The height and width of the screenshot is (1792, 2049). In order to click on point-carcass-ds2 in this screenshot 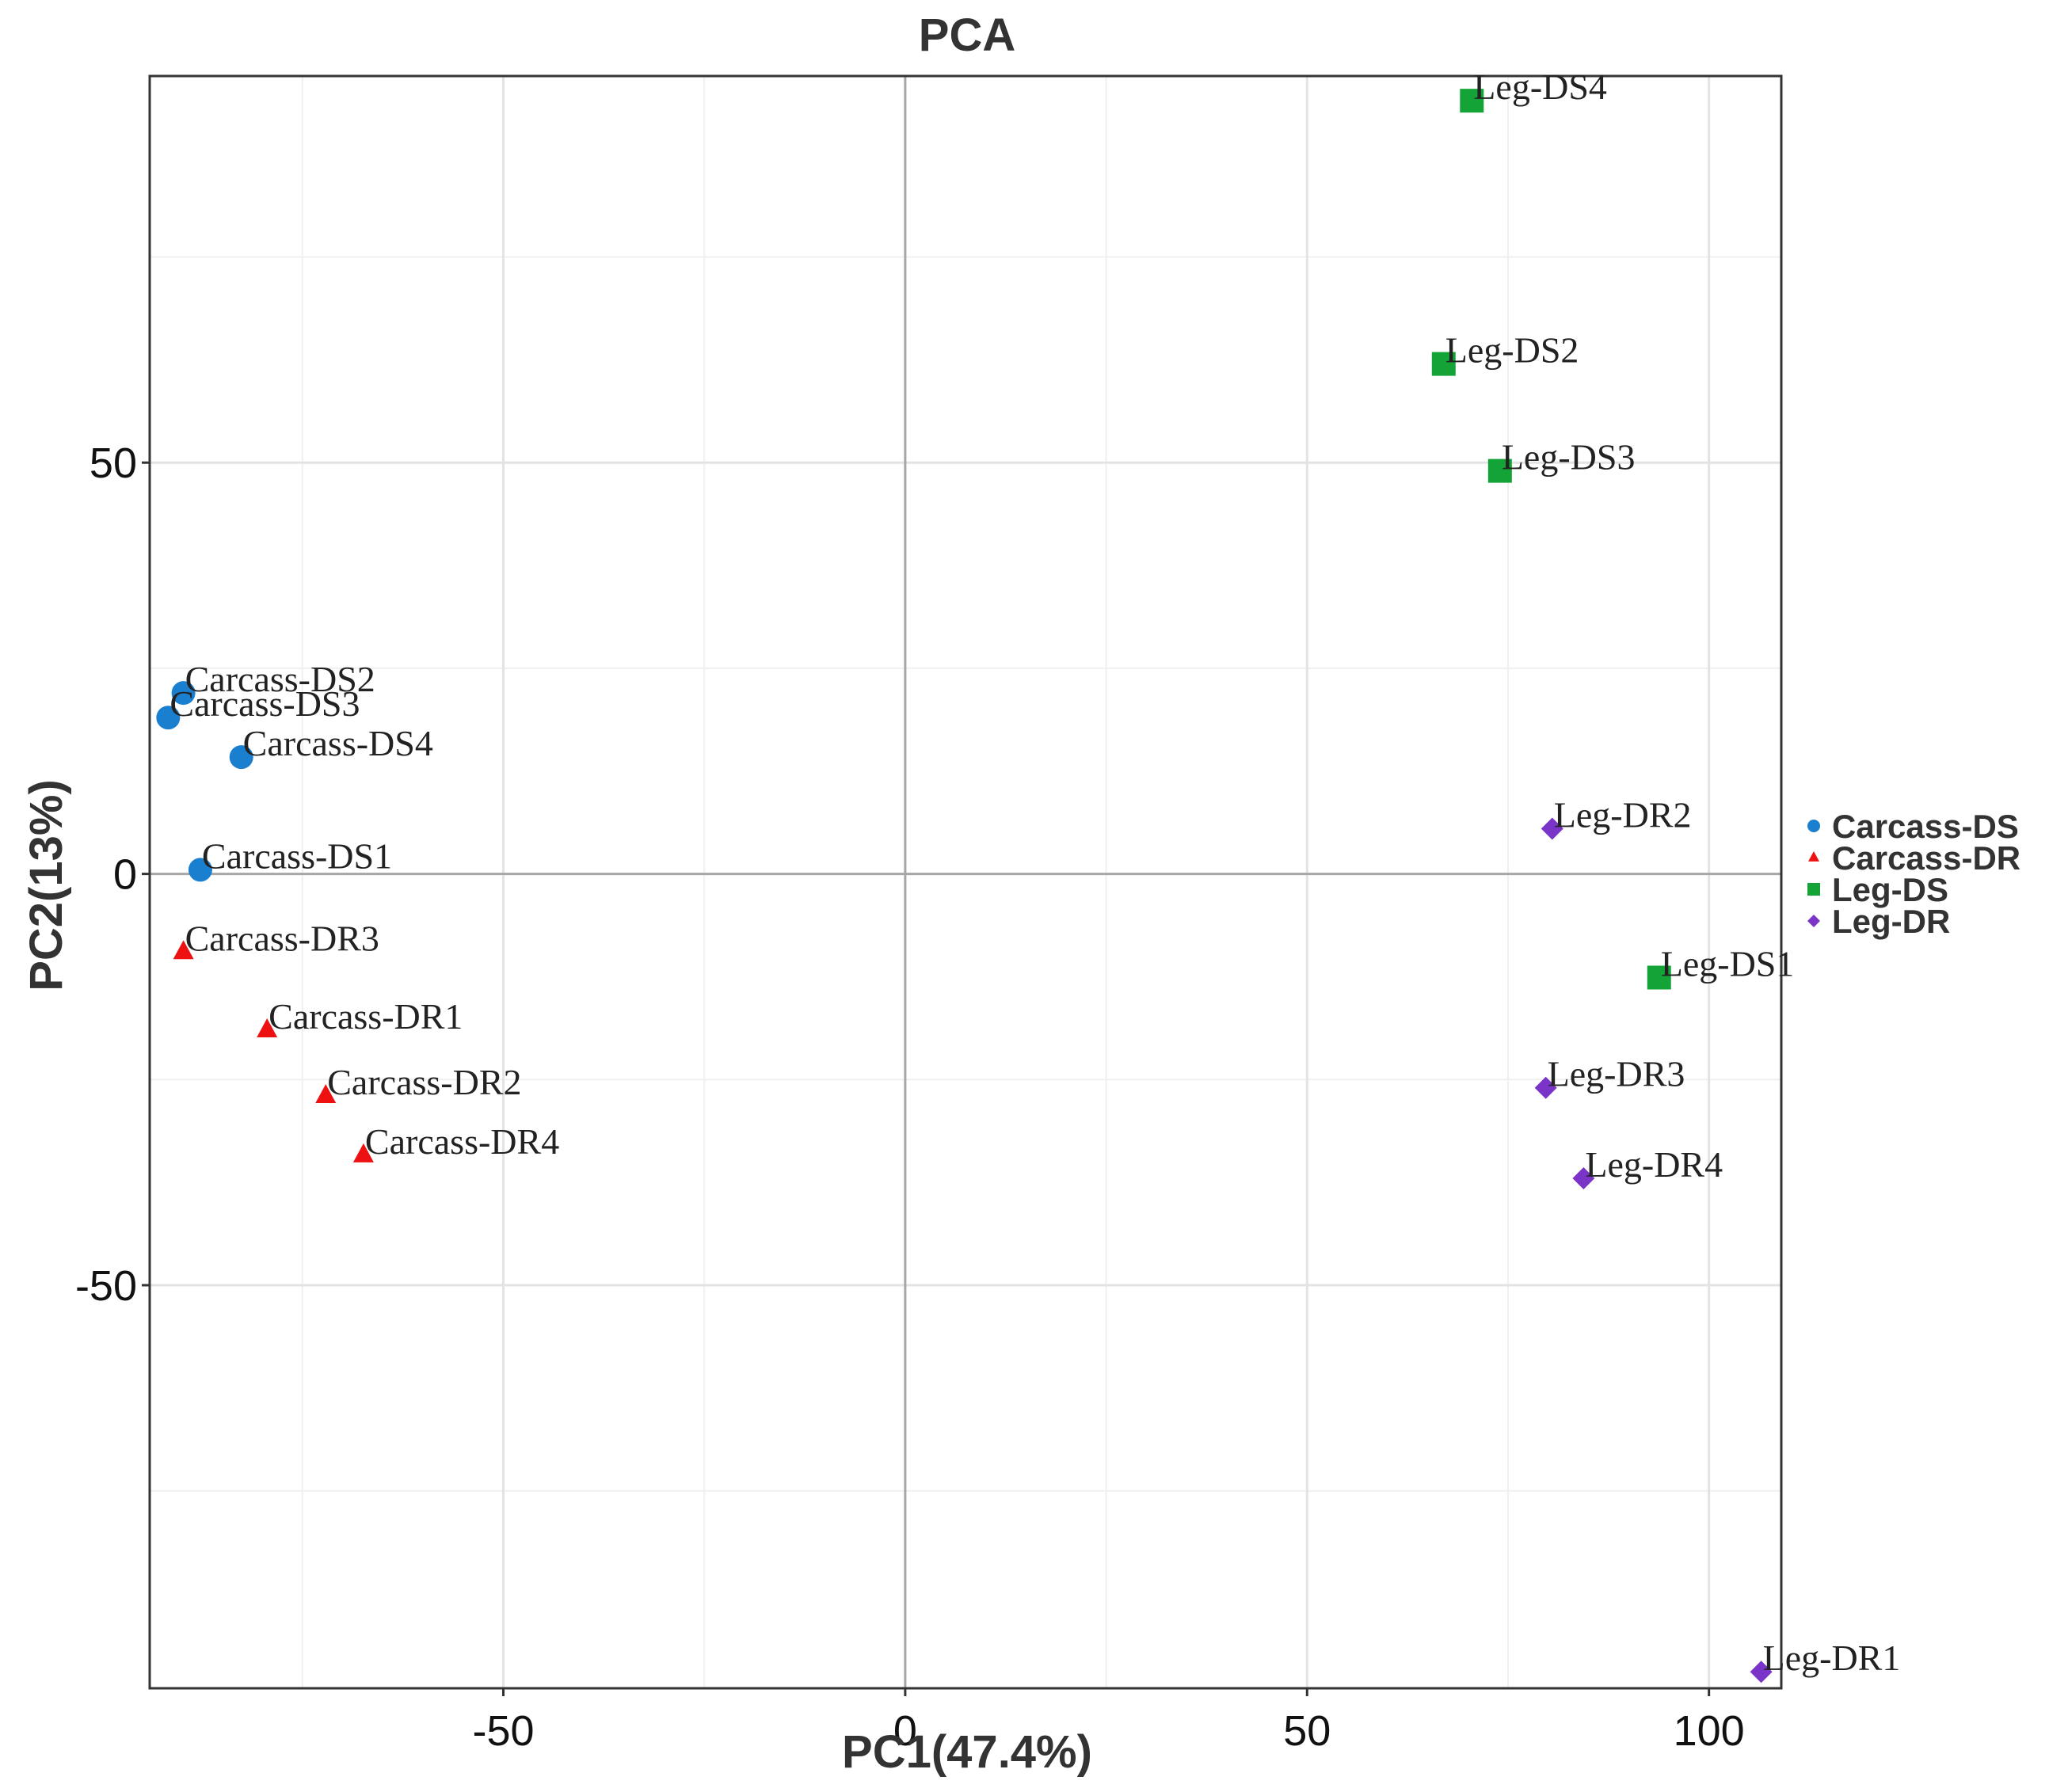, I will do `click(183, 693)`.